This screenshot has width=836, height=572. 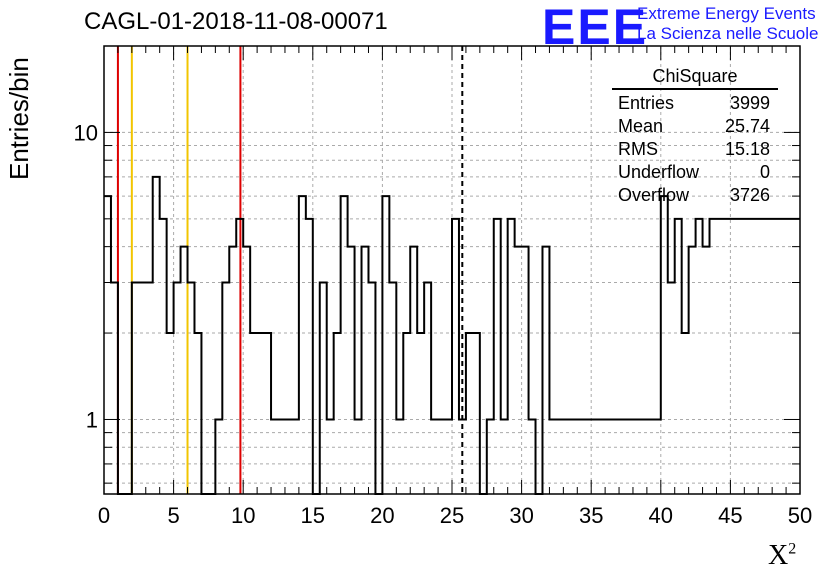 What do you see at coordinates (730, 515) in the screenshot?
I see `x-tick-label: 45` at bounding box center [730, 515].